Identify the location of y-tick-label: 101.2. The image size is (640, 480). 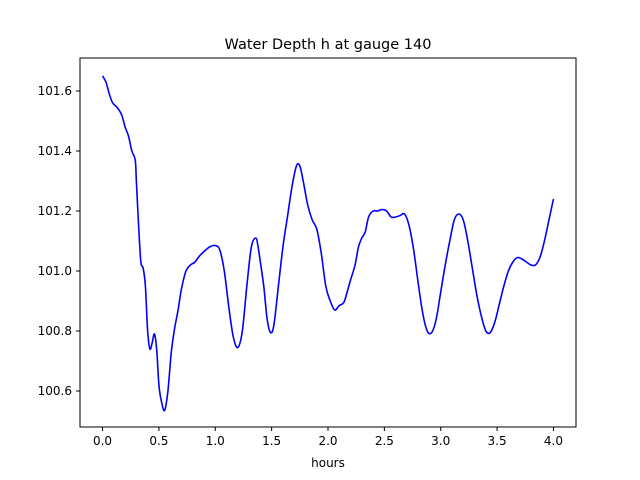
(55, 211).